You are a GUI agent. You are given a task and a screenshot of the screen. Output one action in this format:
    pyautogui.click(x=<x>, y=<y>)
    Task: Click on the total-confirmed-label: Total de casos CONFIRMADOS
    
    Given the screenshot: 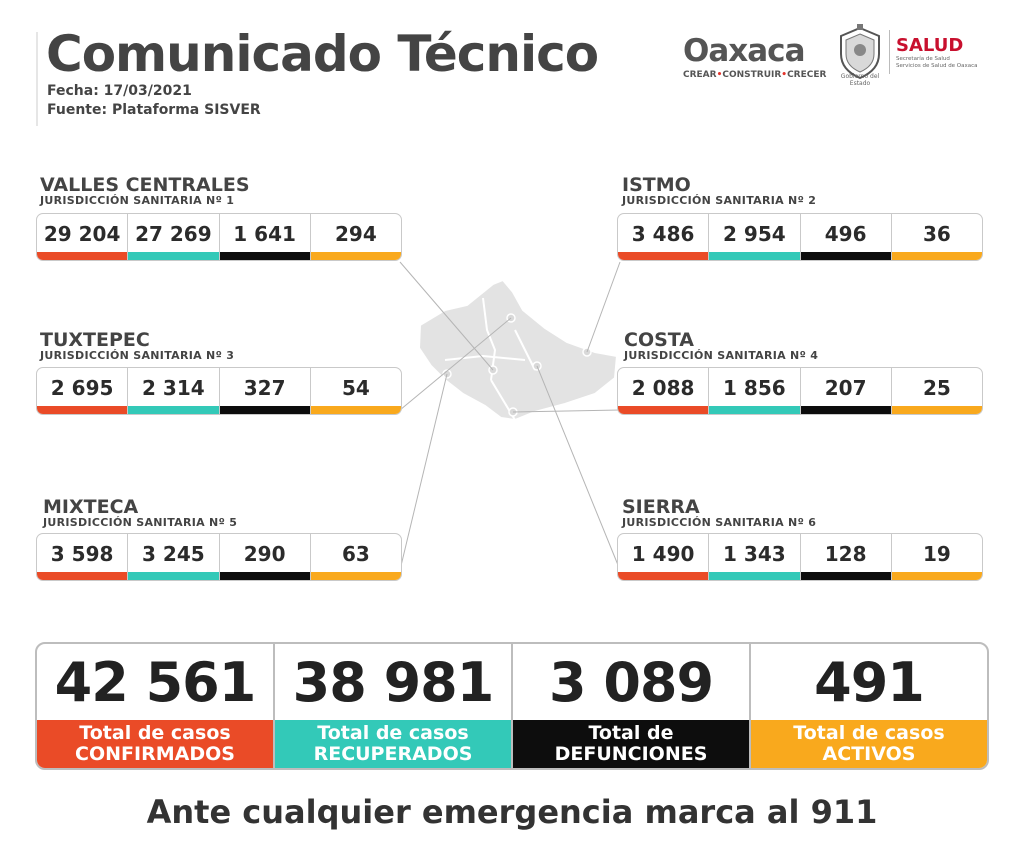 What is the action you would take?
    pyautogui.click(x=155, y=744)
    